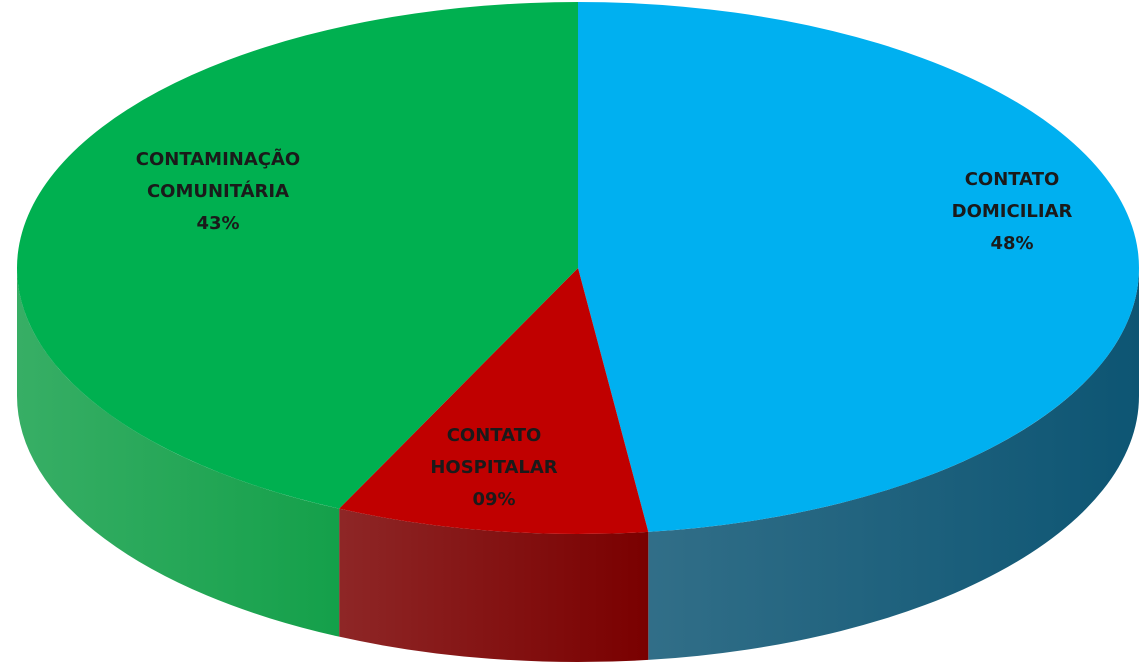 The image size is (1139, 670). I want to click on category-label: CONTATO DOMICILIAR, so click(1012, 195).